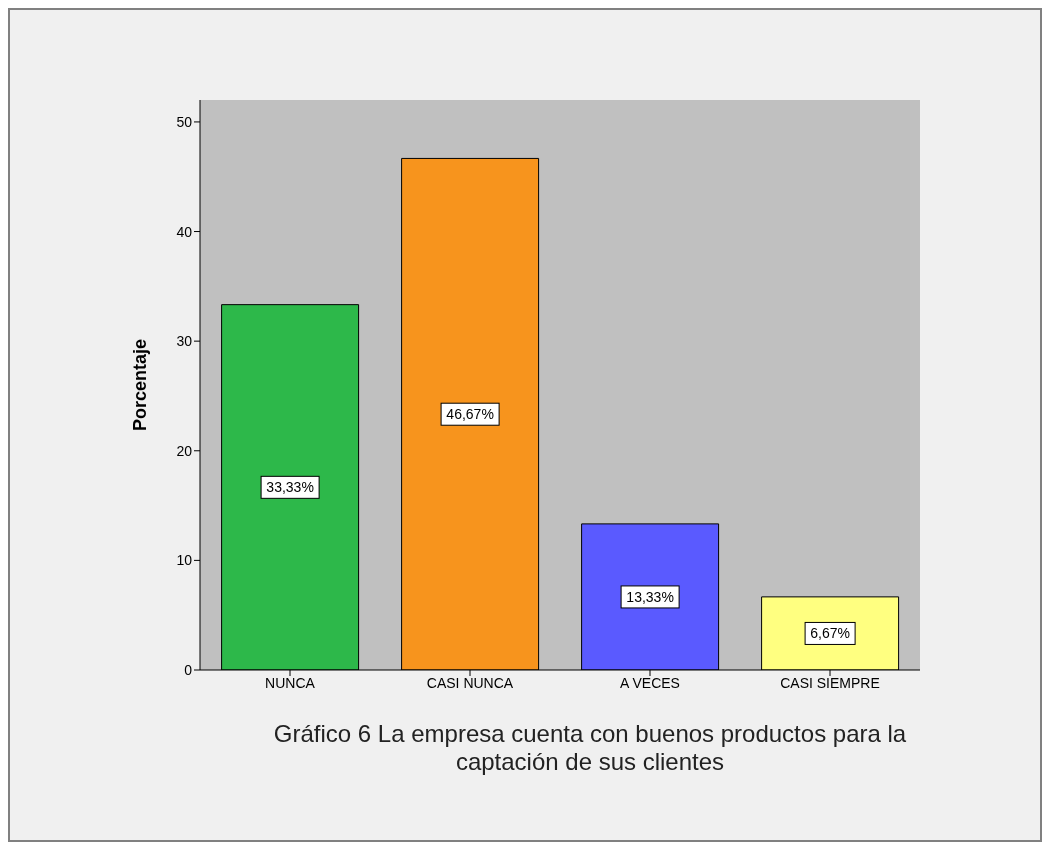  What do you see at coordinates (184, 341) in the screenshot?
I see `y-tick-label: 30` at bounding box center [184, 341].